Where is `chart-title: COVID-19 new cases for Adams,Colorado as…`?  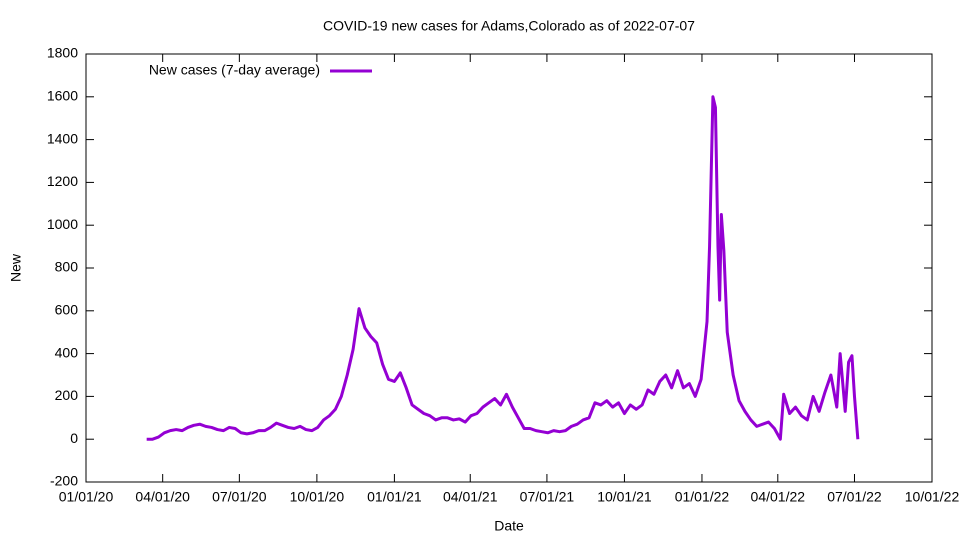 chart-title: COVID-19 new cases for Adams,Colorado as… is located at coordinates (509, 26).